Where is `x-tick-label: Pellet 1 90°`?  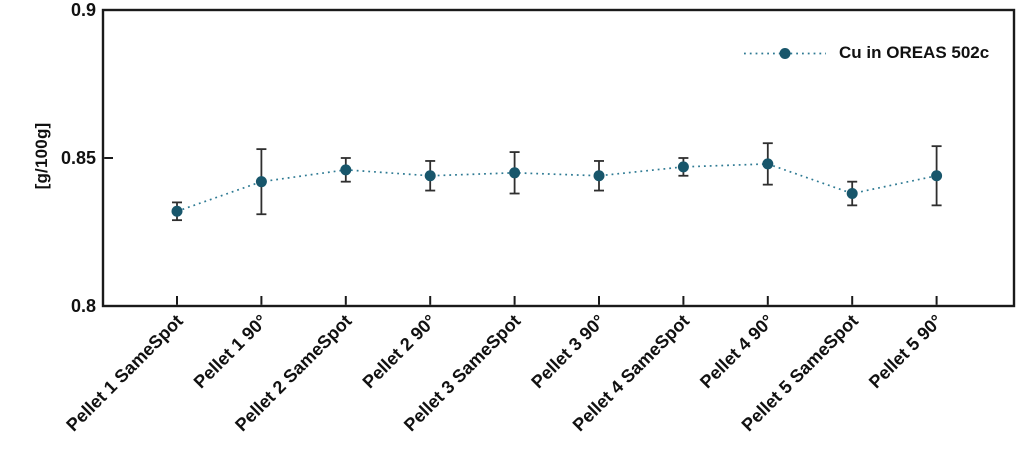 x-tick-label: Pellet 1 90° is located at coordinates (231, 352).